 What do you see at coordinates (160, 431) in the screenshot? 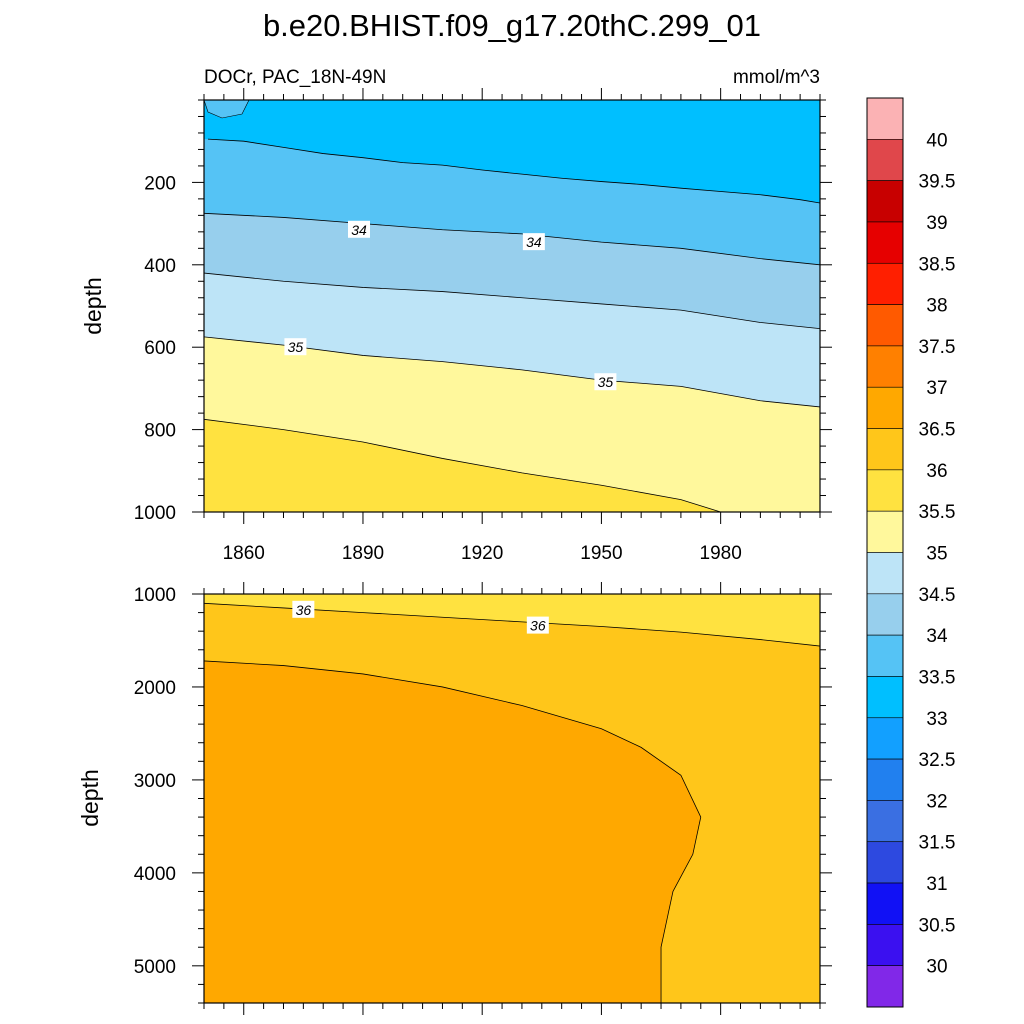
I see `upper-y-tick-label: 800` at bounding box center [160, 431].